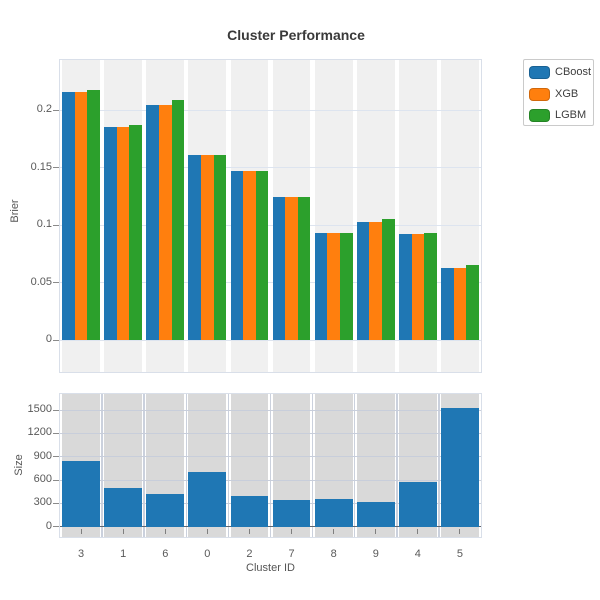 Image resolution: width=600 pixels, height=600 pixels. What do you see at coordinates (39, 409) in the screenshot?
I see `y-tick-label: 1500` at bounding box center [39, 409].